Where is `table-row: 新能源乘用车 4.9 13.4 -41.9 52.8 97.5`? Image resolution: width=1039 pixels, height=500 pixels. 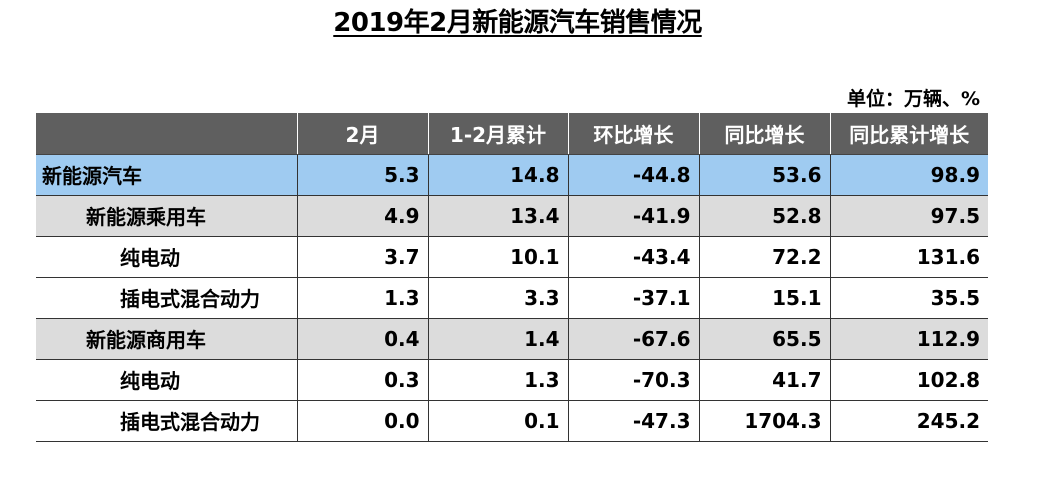 table-row: 新能源乘用车 4.9 13.4 -41.9 52.8 97.5 is located at coordinates (512, 216).